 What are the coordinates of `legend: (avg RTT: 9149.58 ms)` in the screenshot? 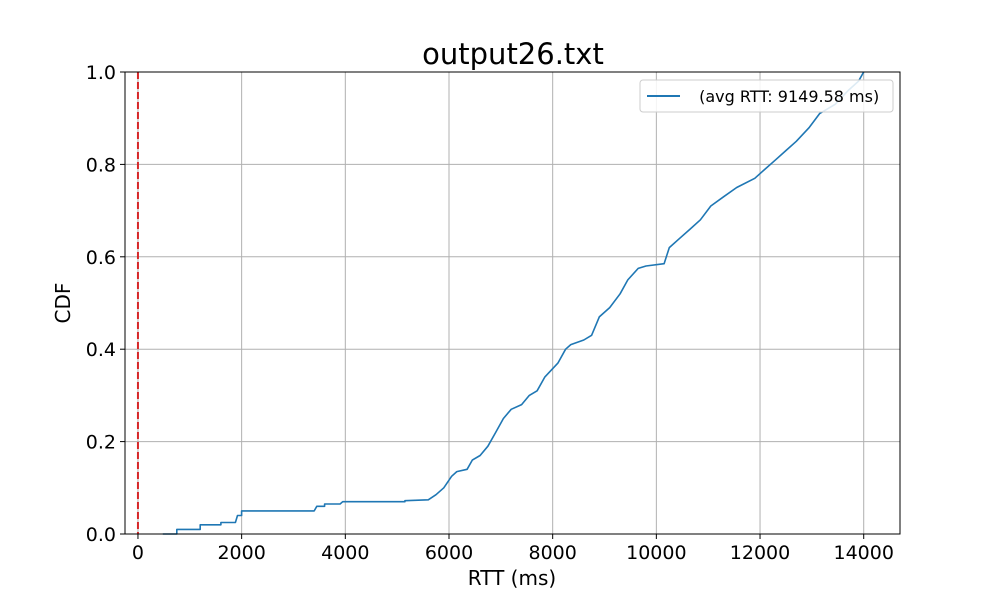 It's located at (766, 96).